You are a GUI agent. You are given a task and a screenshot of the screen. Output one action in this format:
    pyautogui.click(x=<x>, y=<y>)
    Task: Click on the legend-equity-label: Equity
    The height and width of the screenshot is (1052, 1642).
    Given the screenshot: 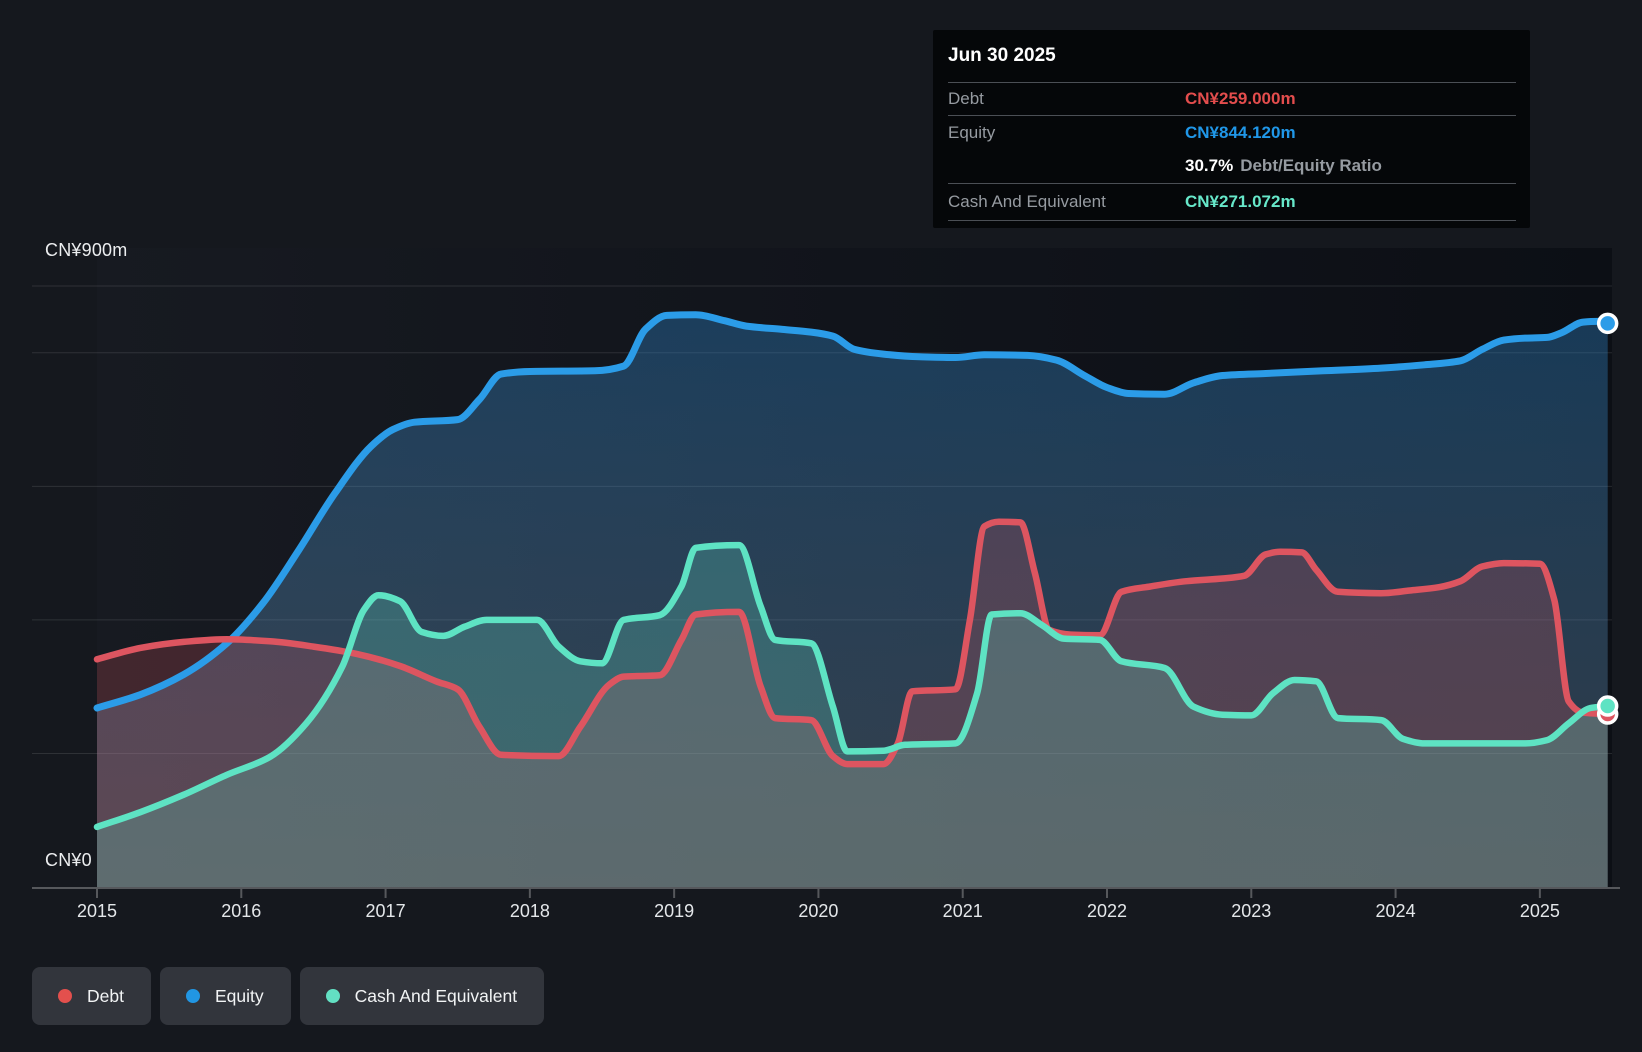 What is the action you would take?
    pyautogui.click(x=239, y=995)
    